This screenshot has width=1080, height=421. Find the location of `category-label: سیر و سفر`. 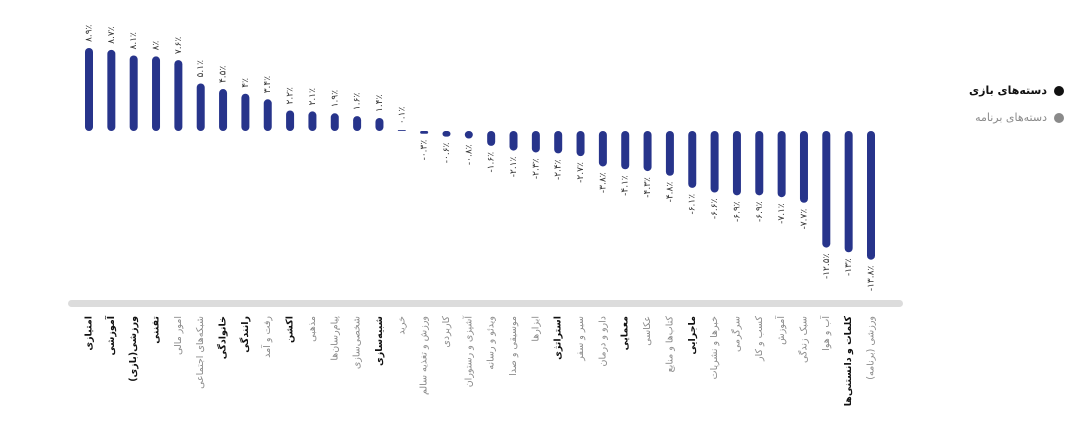

category-label: سیر و سفر is located at coordinates (580, 339).